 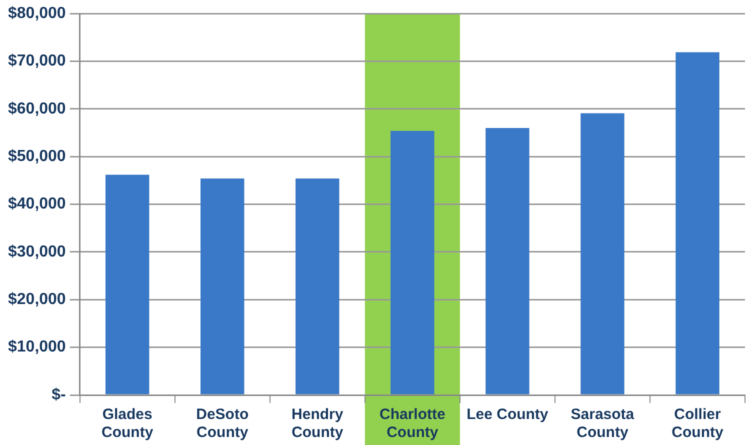 I want to click on x-tick-label: Lee County, so click(x=507, y=415).